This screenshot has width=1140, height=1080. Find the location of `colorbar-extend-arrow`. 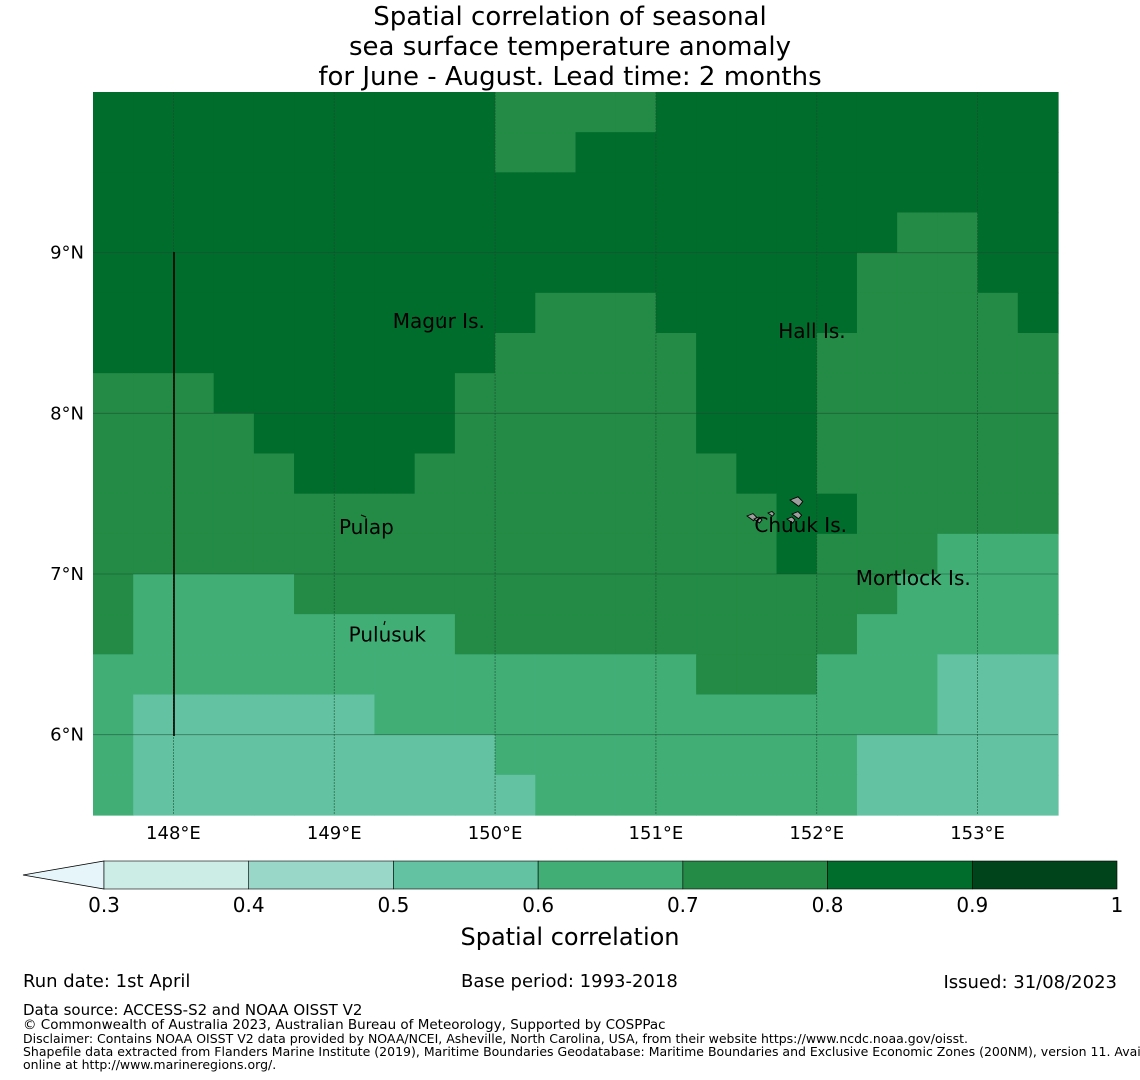

colorbar-extend-arrow is located at coordinates (63, 875).